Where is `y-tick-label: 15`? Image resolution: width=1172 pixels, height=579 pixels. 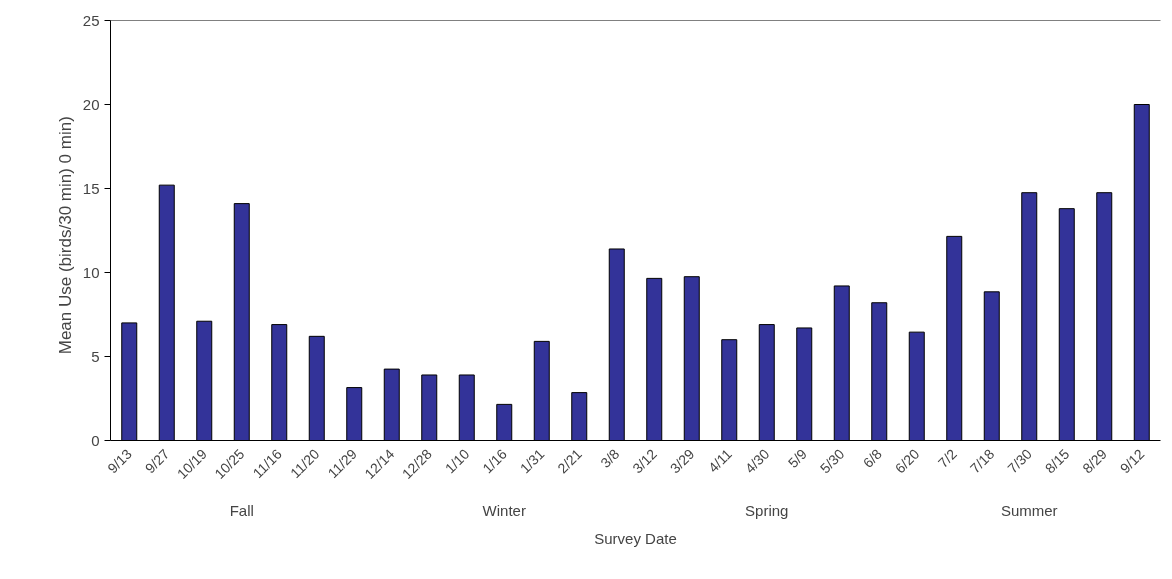 y-tick-label: 15 is located at coordinates (91, 188).